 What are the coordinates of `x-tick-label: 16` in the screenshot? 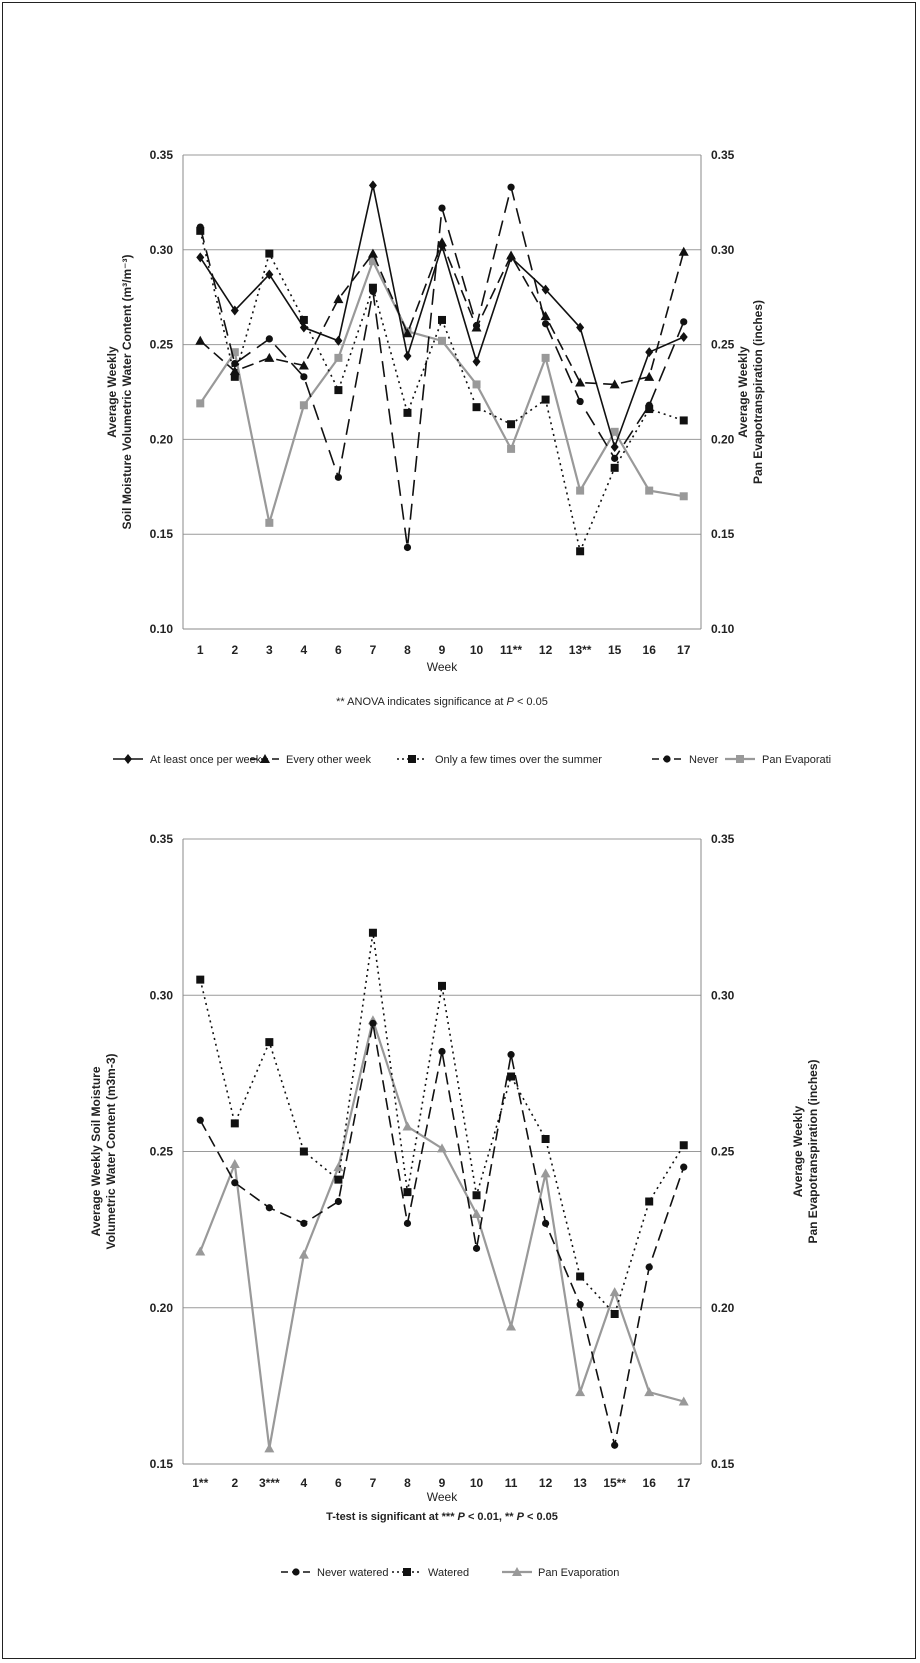 It's located at (650, 650).